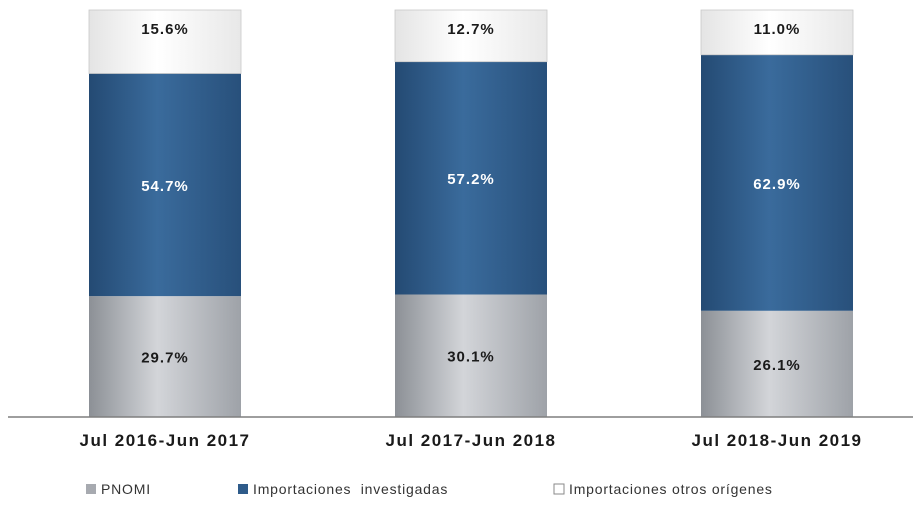 The image size is (921, 511). What do you see at coordinates (776, 440) in the screenshot?
I see `x-tick-label-3: Jul 2018-Jun 2019` at bounding box center [776, 440].